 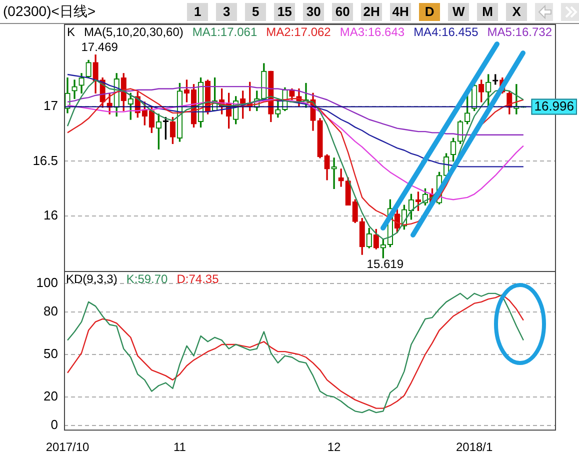 What do you see at coordinates (429, 11) in the screenshot?
I see `text: D` at bounding box center [429, 11].